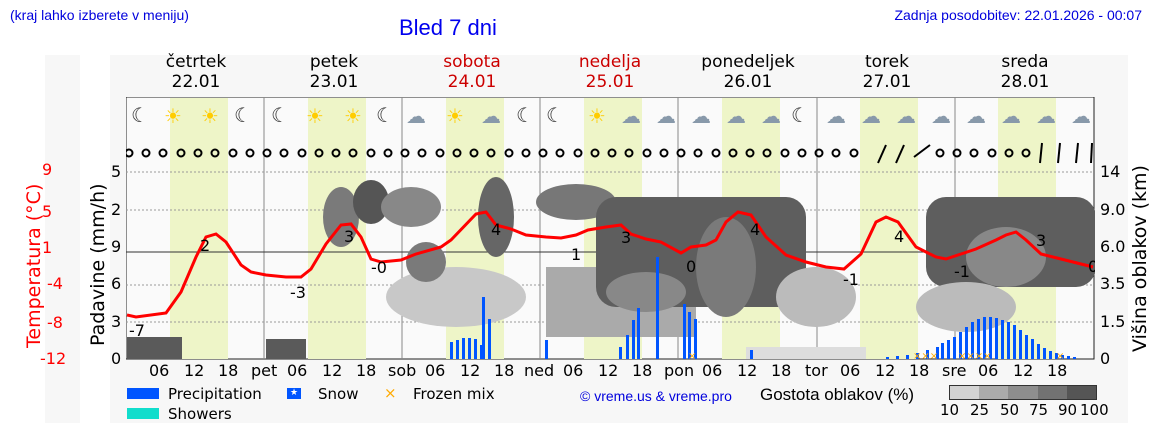 This screenshot has width=1152, height=443. Describe the element at coordinates (578, 153) in the screenshot. I see `wind-indicators` at that location.